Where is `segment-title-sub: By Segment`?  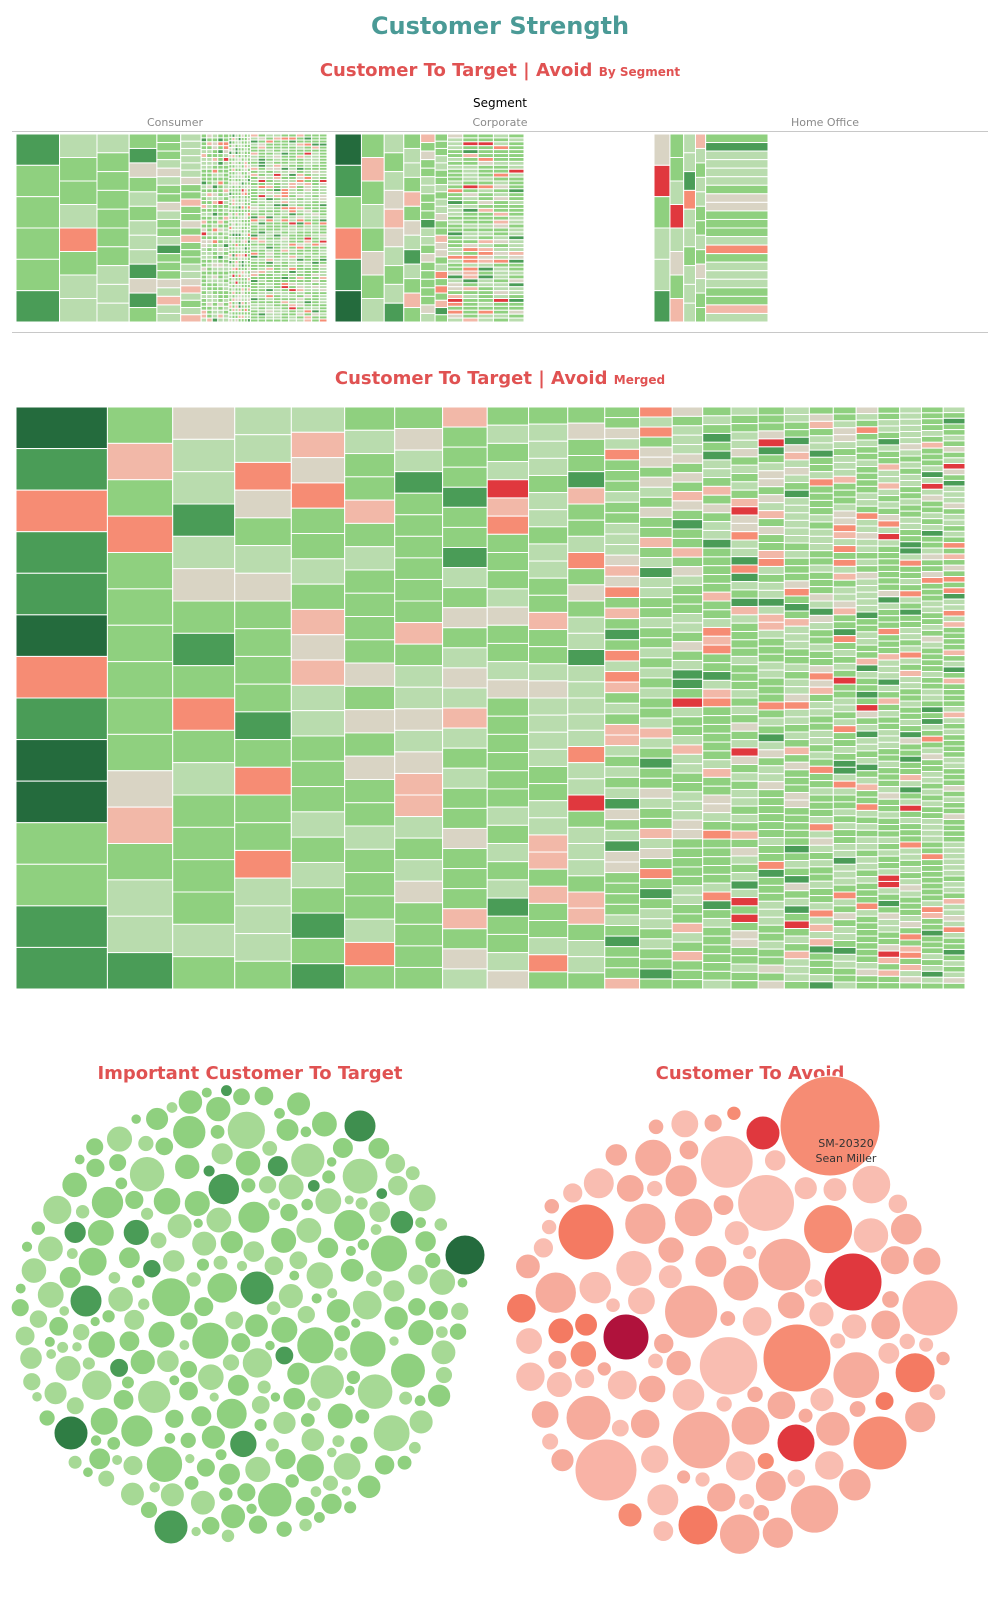
segment-title-sub: By Segment is located at coordinates (639, 72).